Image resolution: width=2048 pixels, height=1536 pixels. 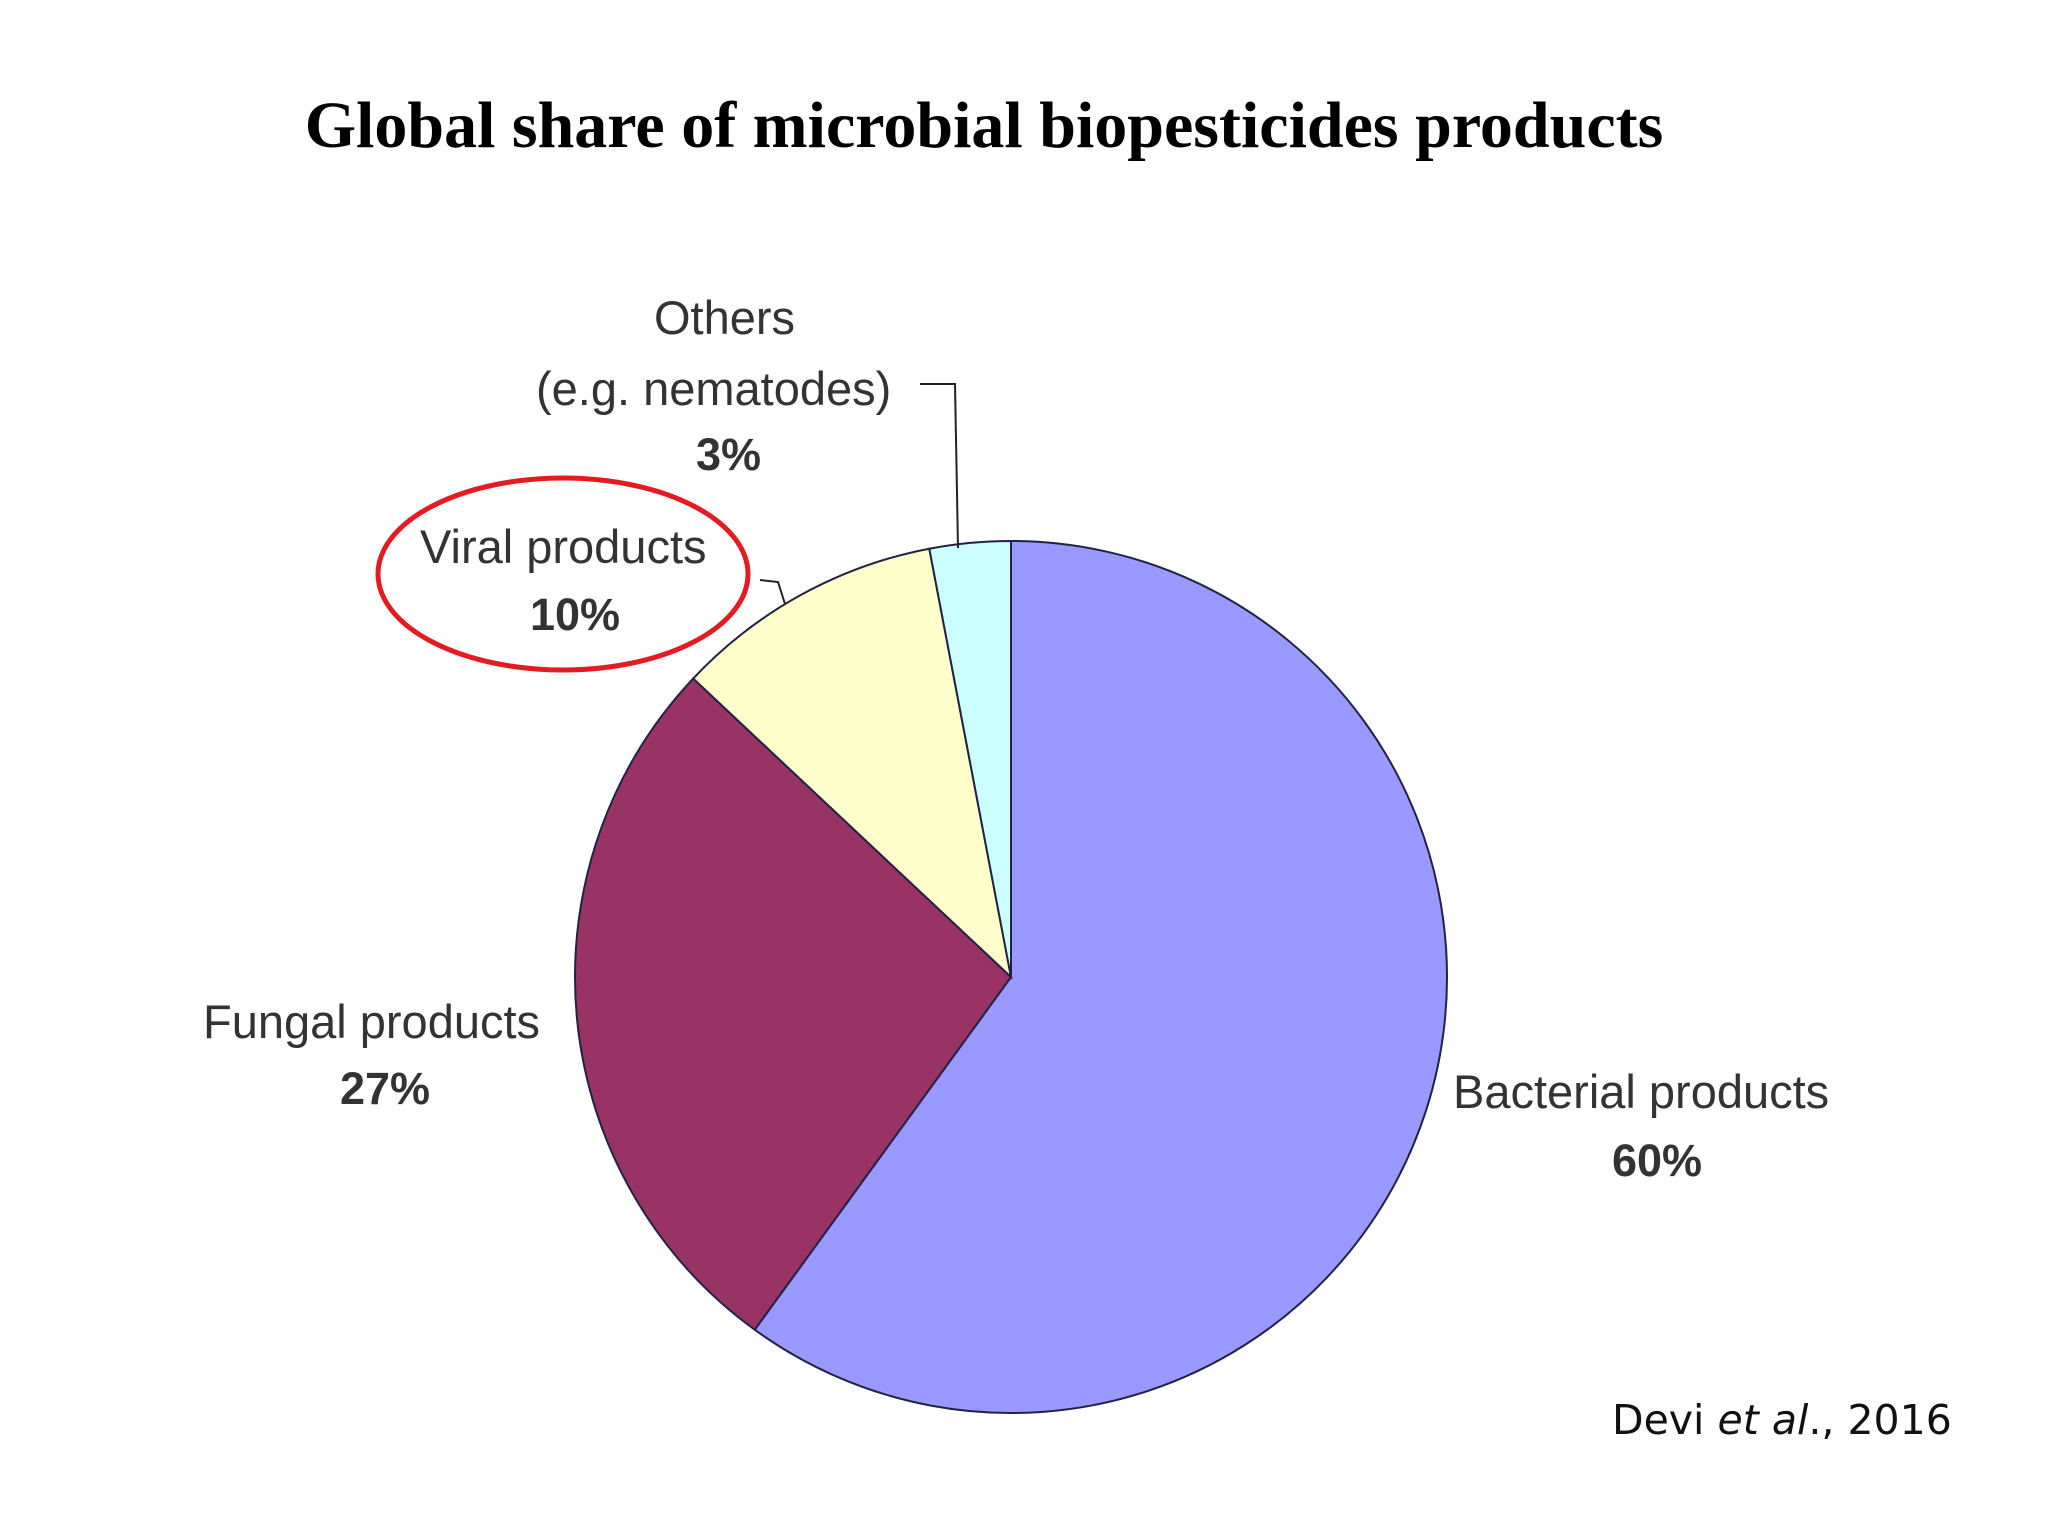 What do you see at coordinates (1763, 1420) in the screenshot?
I see `citation-etal: et al` at bounding box center [1763, 1420].